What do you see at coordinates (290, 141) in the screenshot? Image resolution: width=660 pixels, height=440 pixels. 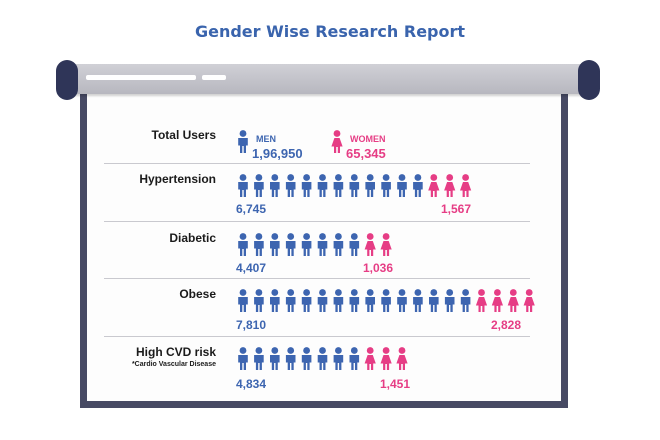 I see `summary-icons` at bounding box center [290, 141].